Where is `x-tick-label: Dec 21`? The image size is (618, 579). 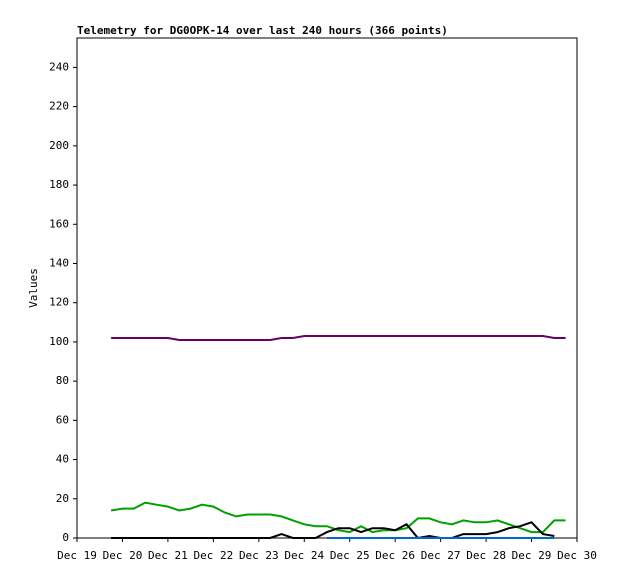 x-tick-label: Dec 21 is located at coordinates (168, 555).